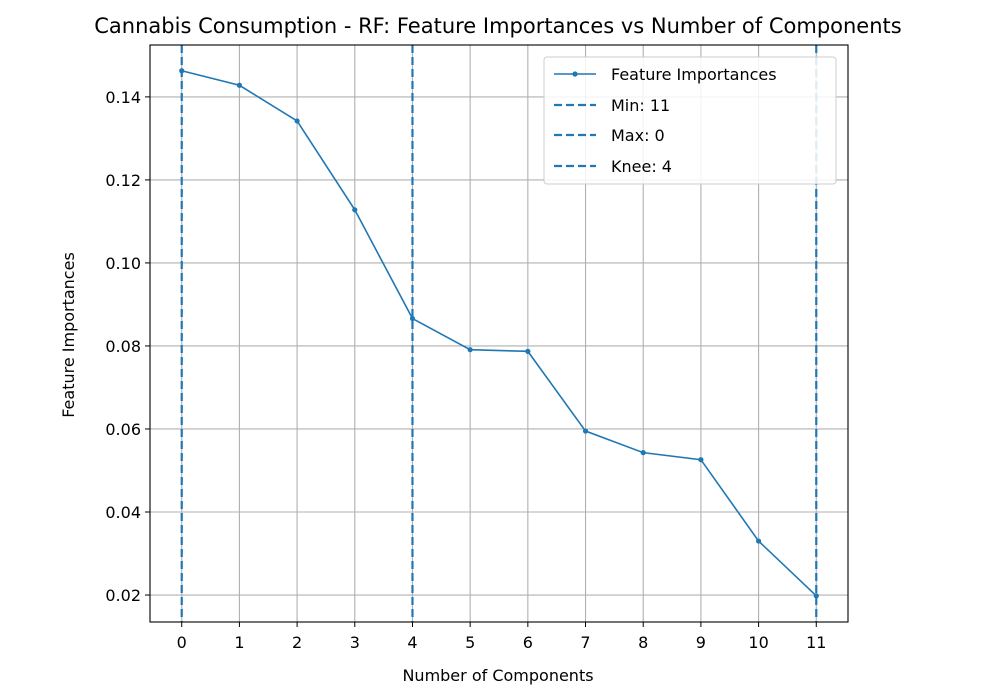 This screenshot has width=996, height=700. Describe the element at coordinates (123, 595) in the screenshot. I see `y-tick-label: 0.02` at that location.